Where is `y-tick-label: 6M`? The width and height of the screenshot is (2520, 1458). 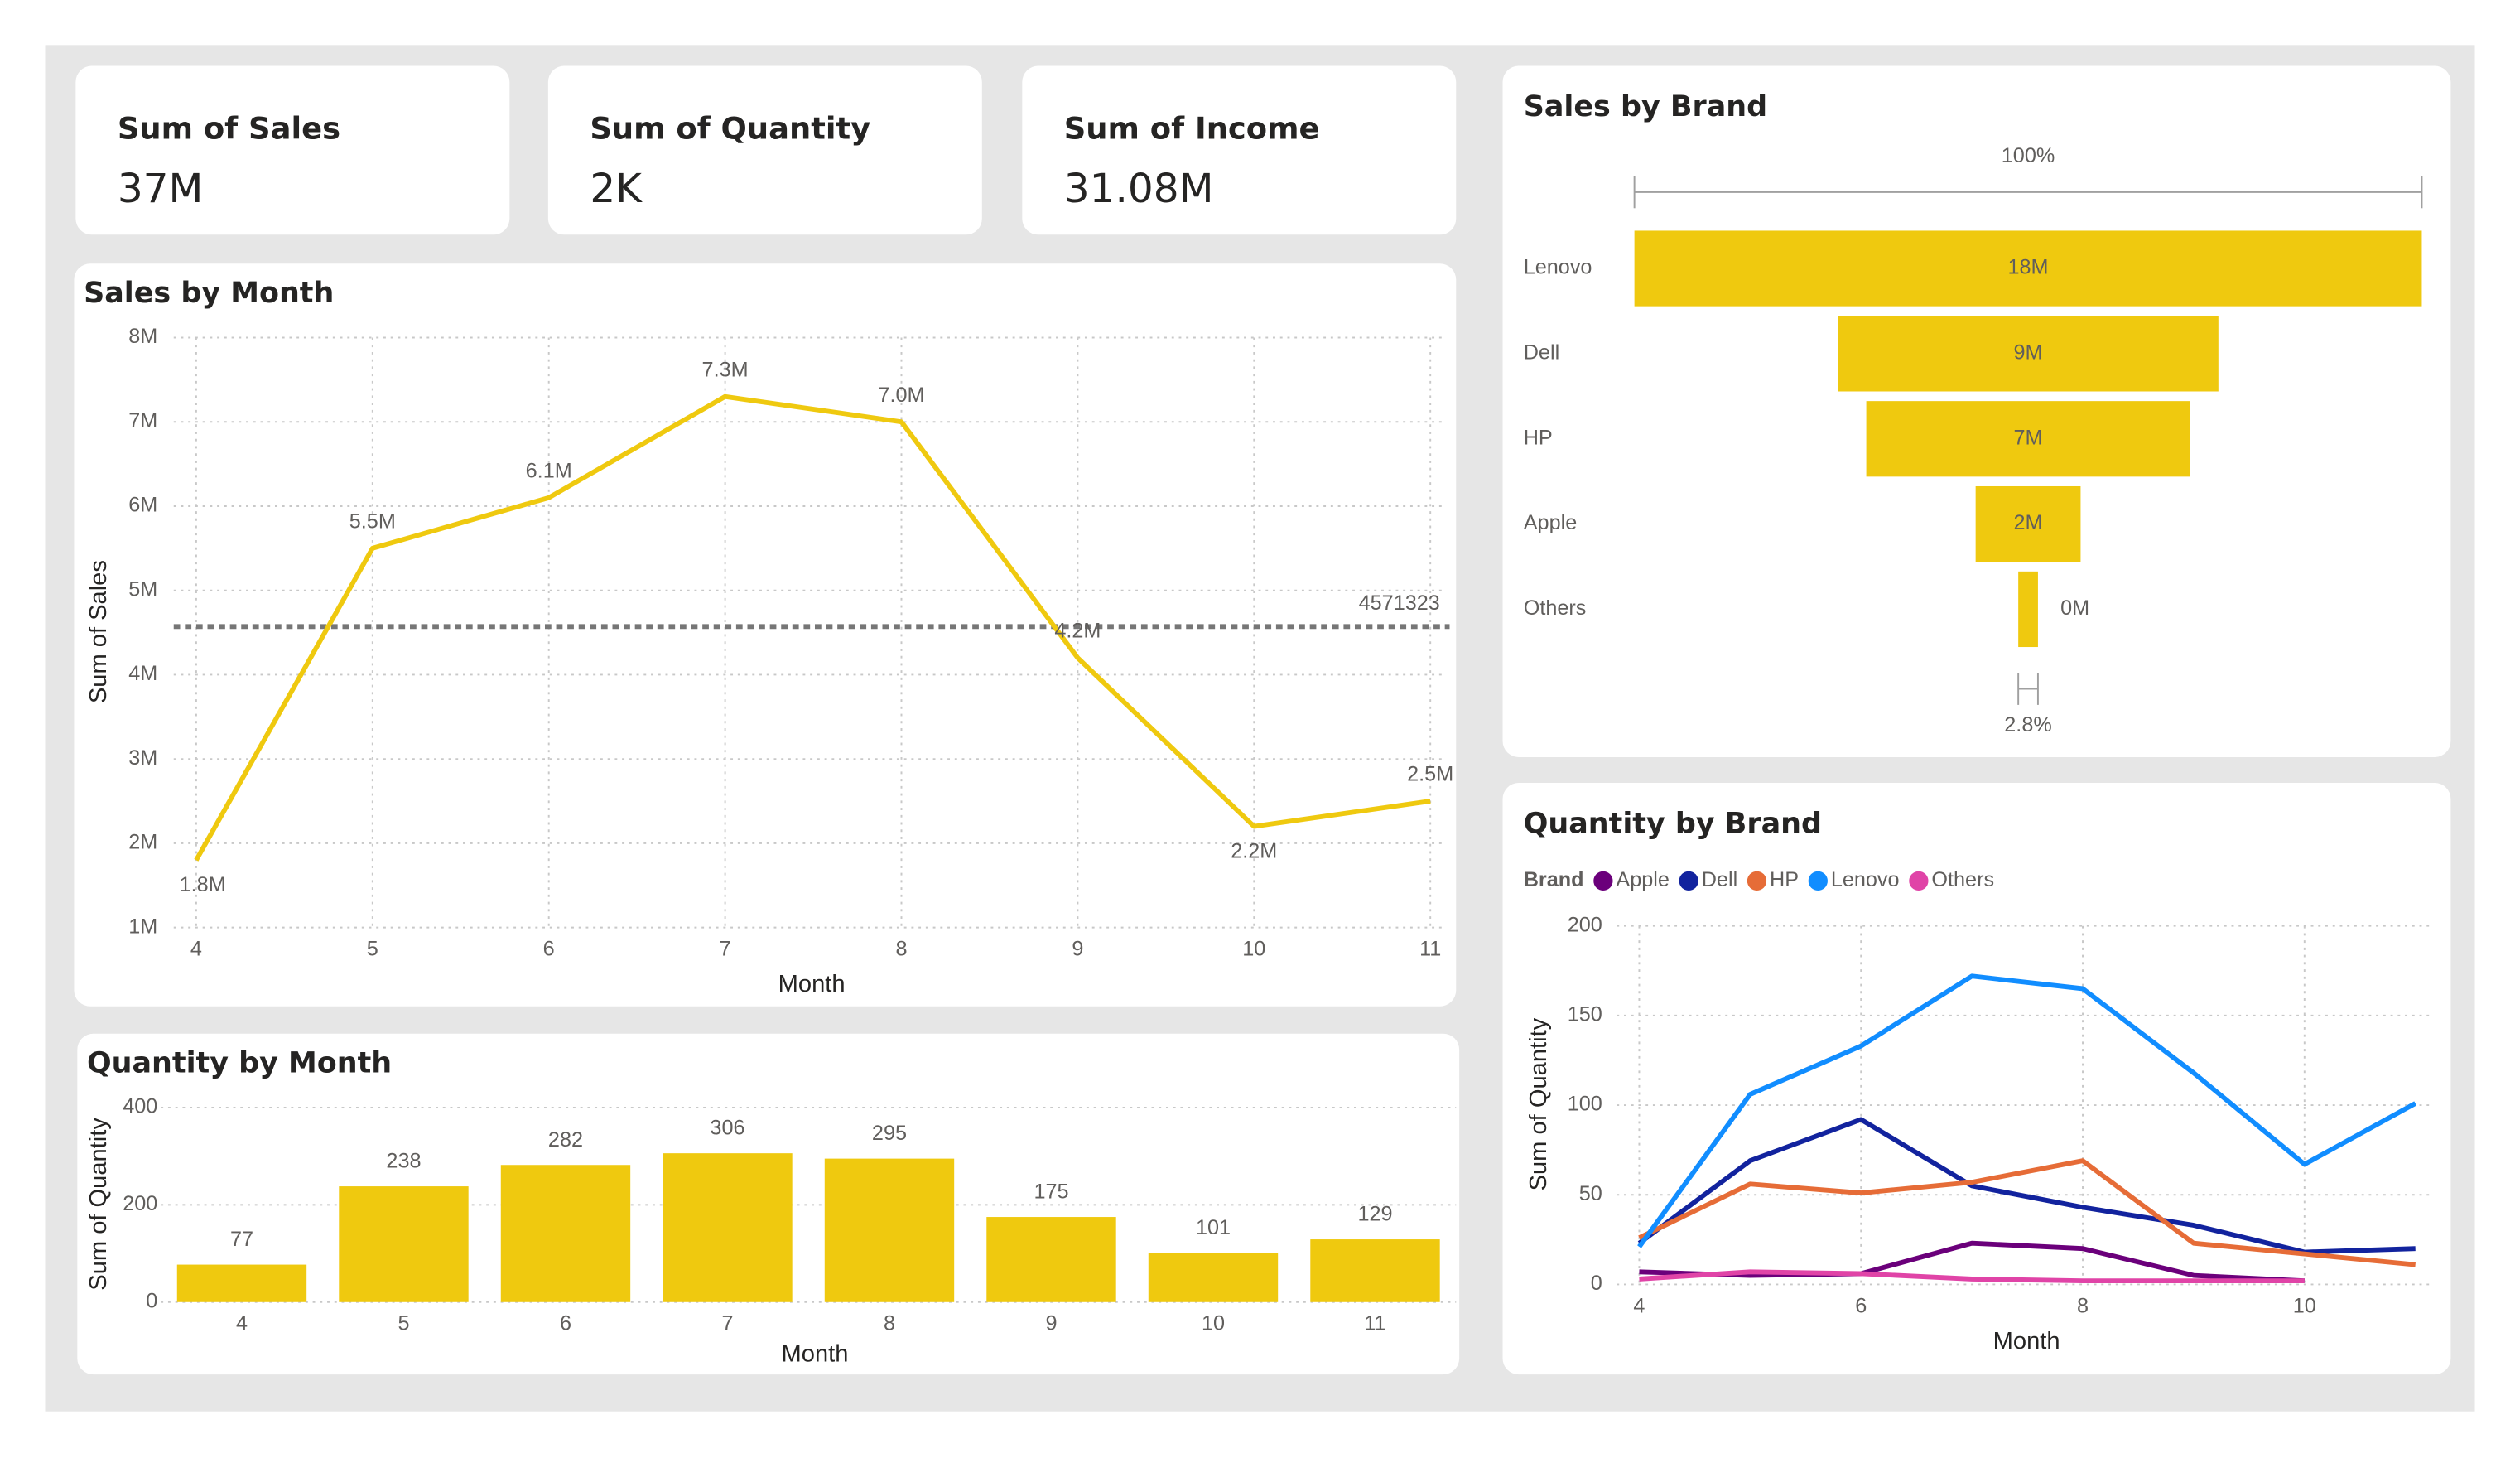
y-tick-label: 6M is located at coordinates (142, 505).